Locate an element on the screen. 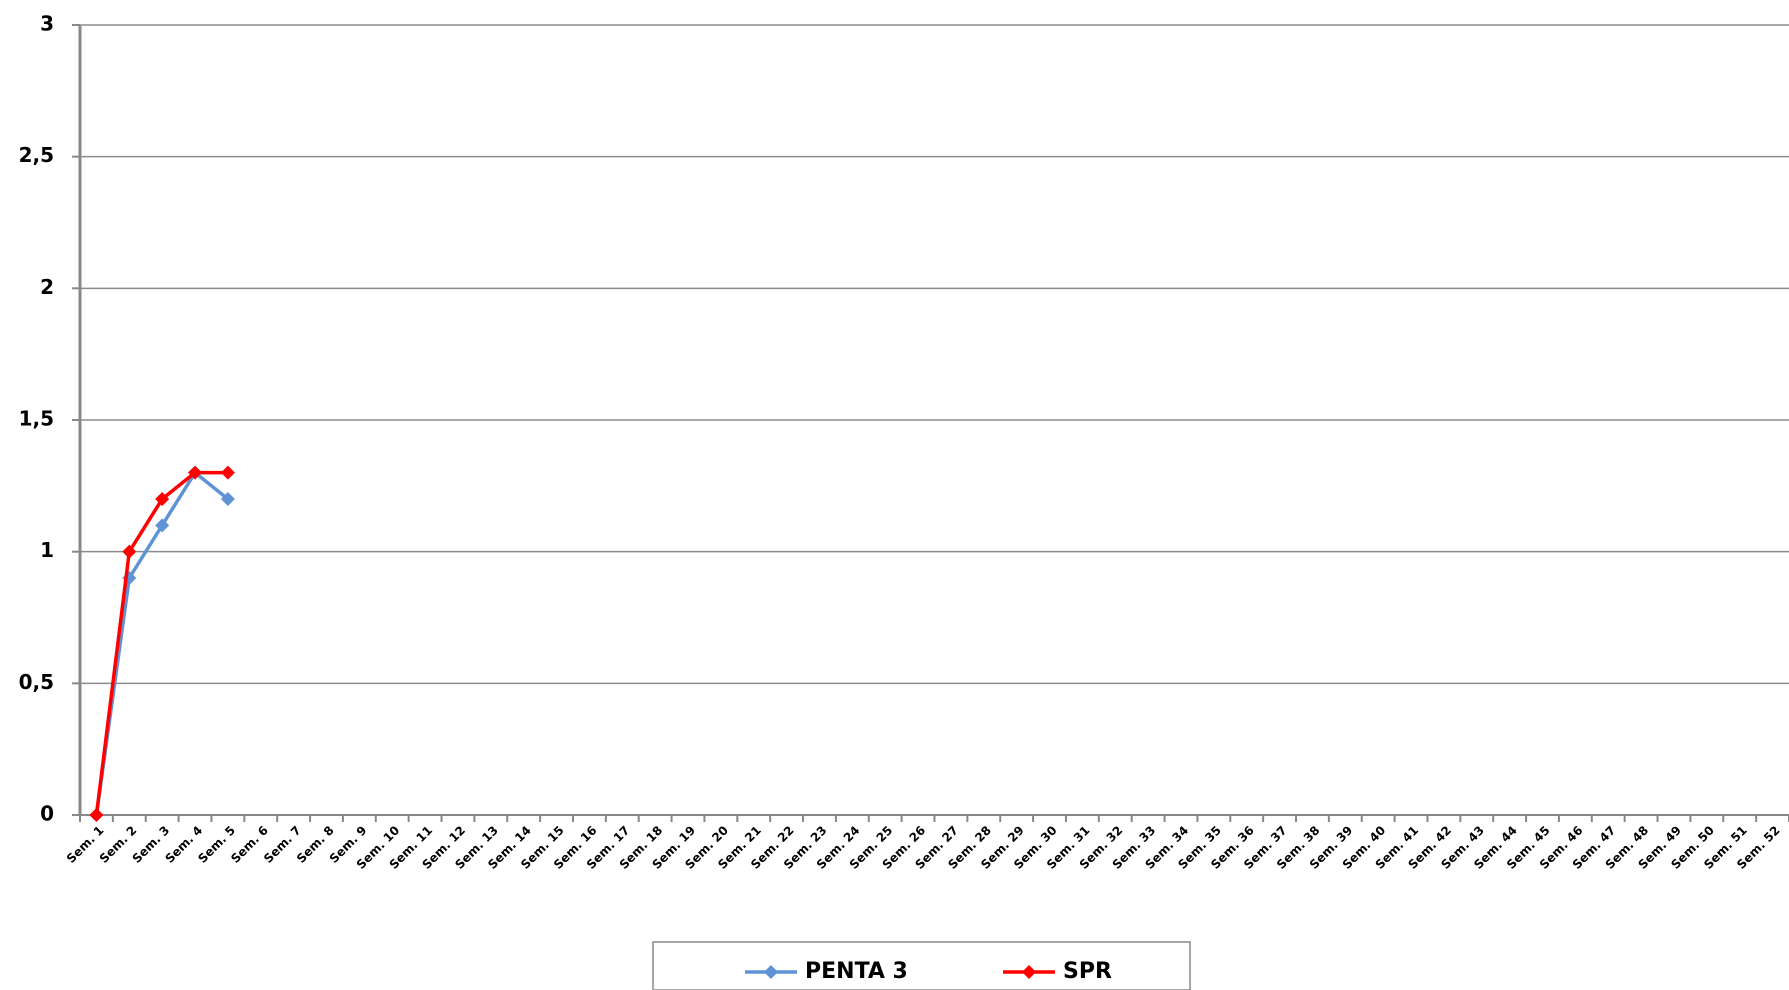  y-tick-label: 3 is located at coordinates (47, 24).